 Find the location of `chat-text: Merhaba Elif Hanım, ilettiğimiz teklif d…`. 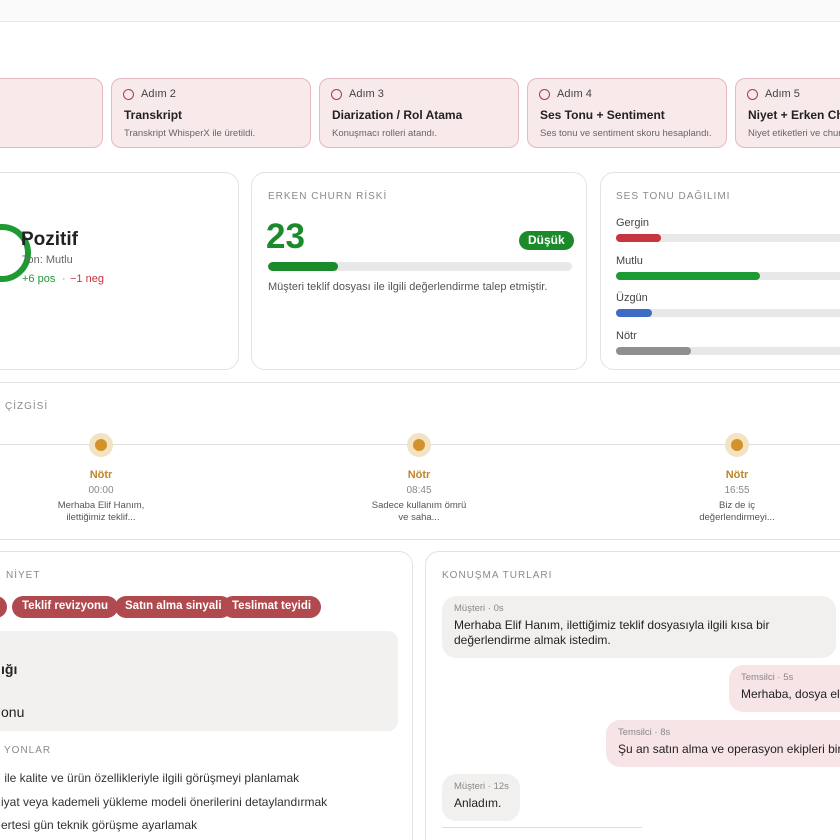

chat-text: Merhaba Elif Hanım, ilettiğimiz teklif d… is located at coordinates (612, 632).